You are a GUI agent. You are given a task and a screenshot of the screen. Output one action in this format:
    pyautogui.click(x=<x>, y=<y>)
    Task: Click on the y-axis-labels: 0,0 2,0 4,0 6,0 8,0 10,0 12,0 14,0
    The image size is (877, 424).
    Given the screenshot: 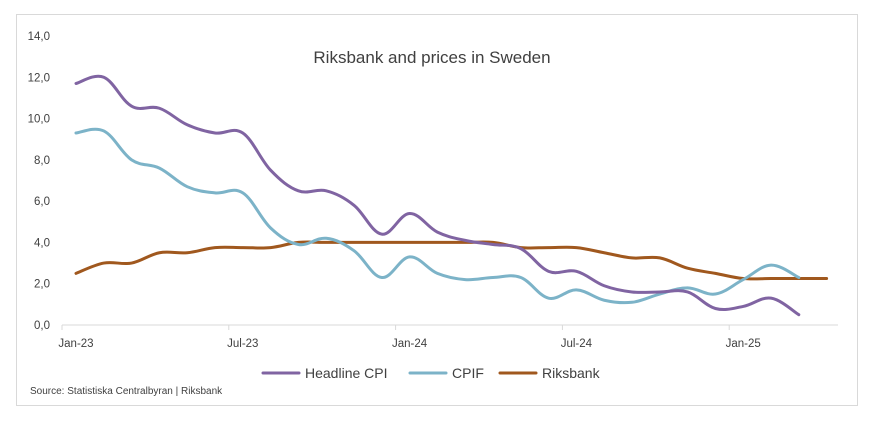 What is the action you would take?
    pyautogui.click(x=39, y=181)
    